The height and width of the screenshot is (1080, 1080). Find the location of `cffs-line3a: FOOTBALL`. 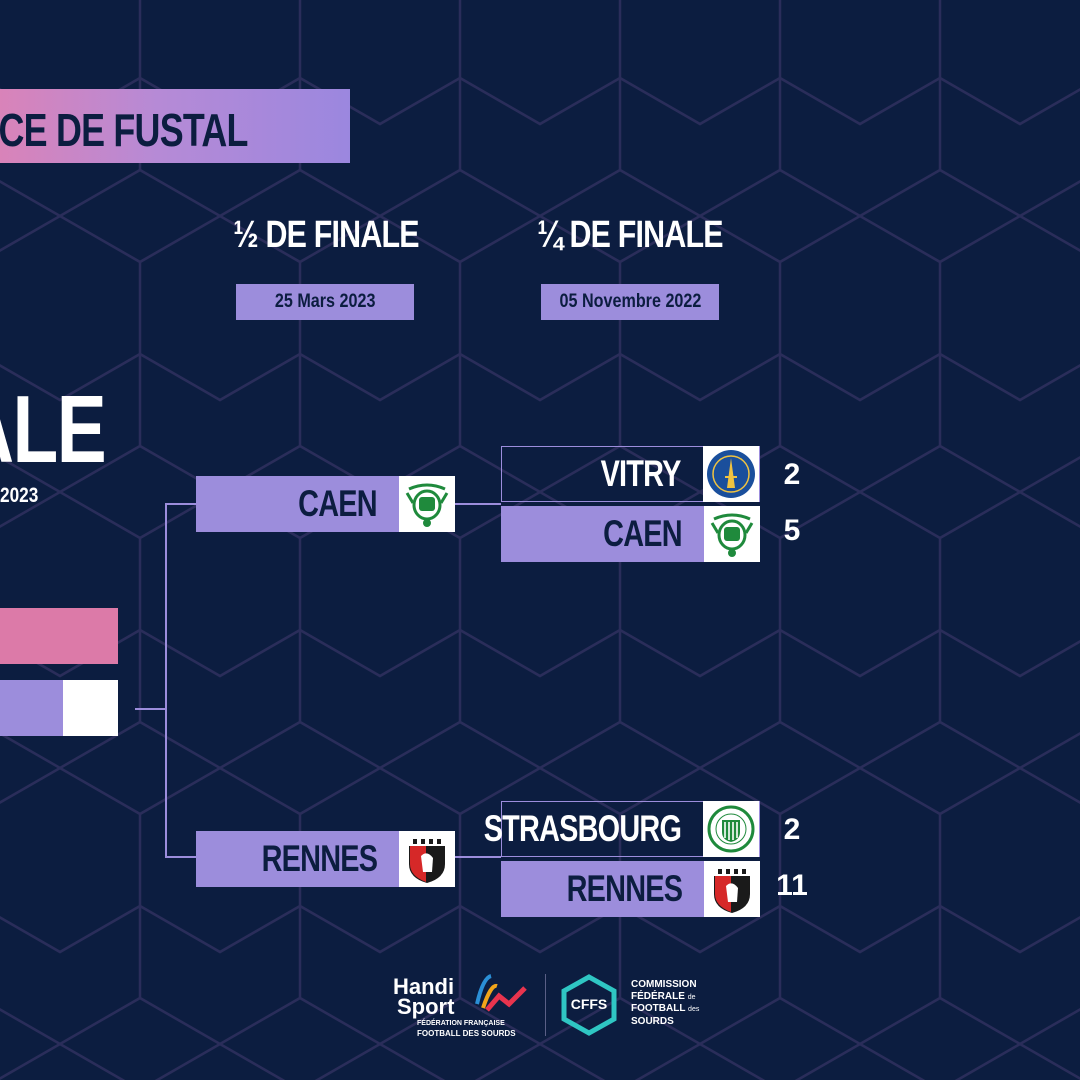

cffs-line3a: FOOTBALL is located at coordinates (658, 1008).